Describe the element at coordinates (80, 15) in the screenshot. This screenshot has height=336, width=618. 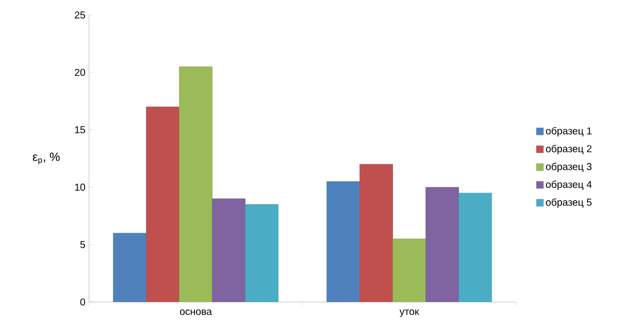
I see `y-tick-label: 25` at that location.